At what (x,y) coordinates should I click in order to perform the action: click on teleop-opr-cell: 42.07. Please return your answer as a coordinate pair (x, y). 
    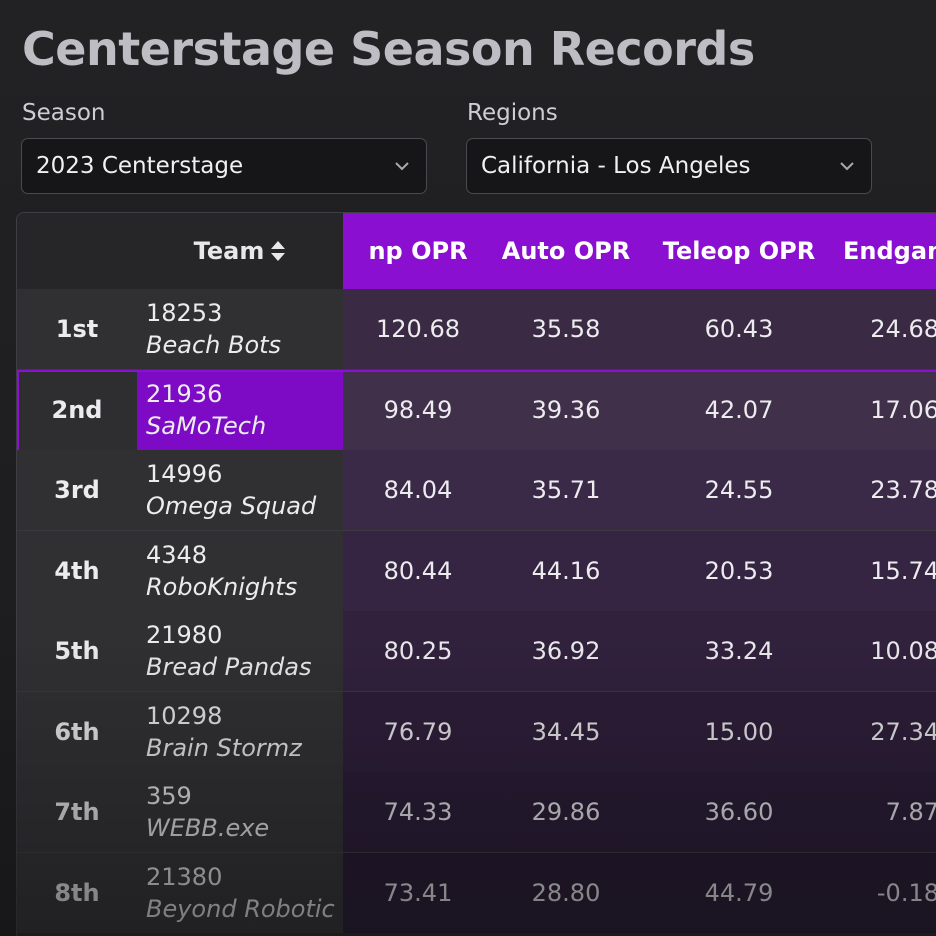
    Looking at the image, I should click on (739, 409).